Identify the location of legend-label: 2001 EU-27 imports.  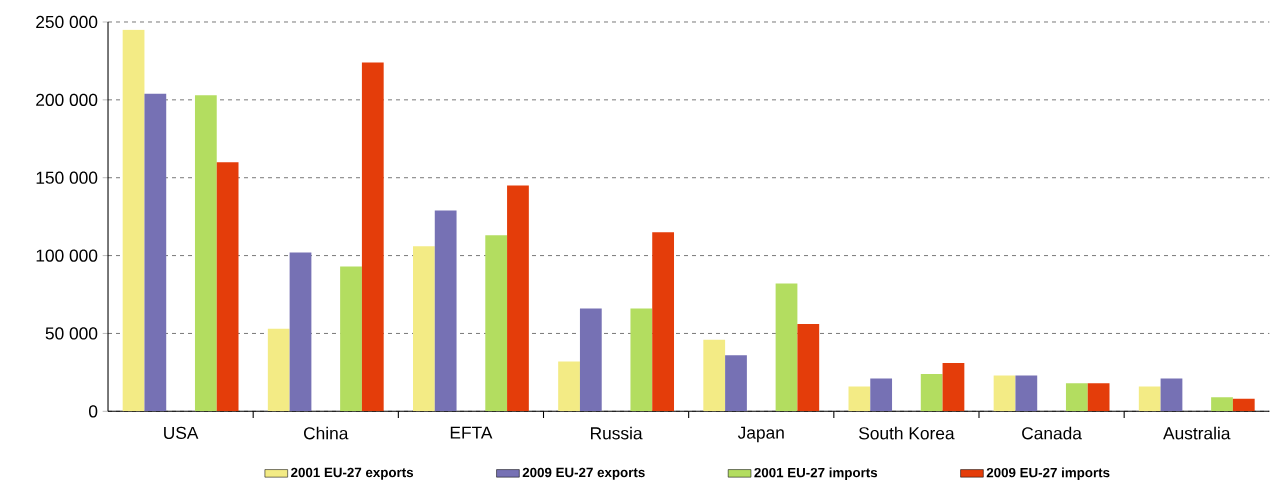
(816, 473).